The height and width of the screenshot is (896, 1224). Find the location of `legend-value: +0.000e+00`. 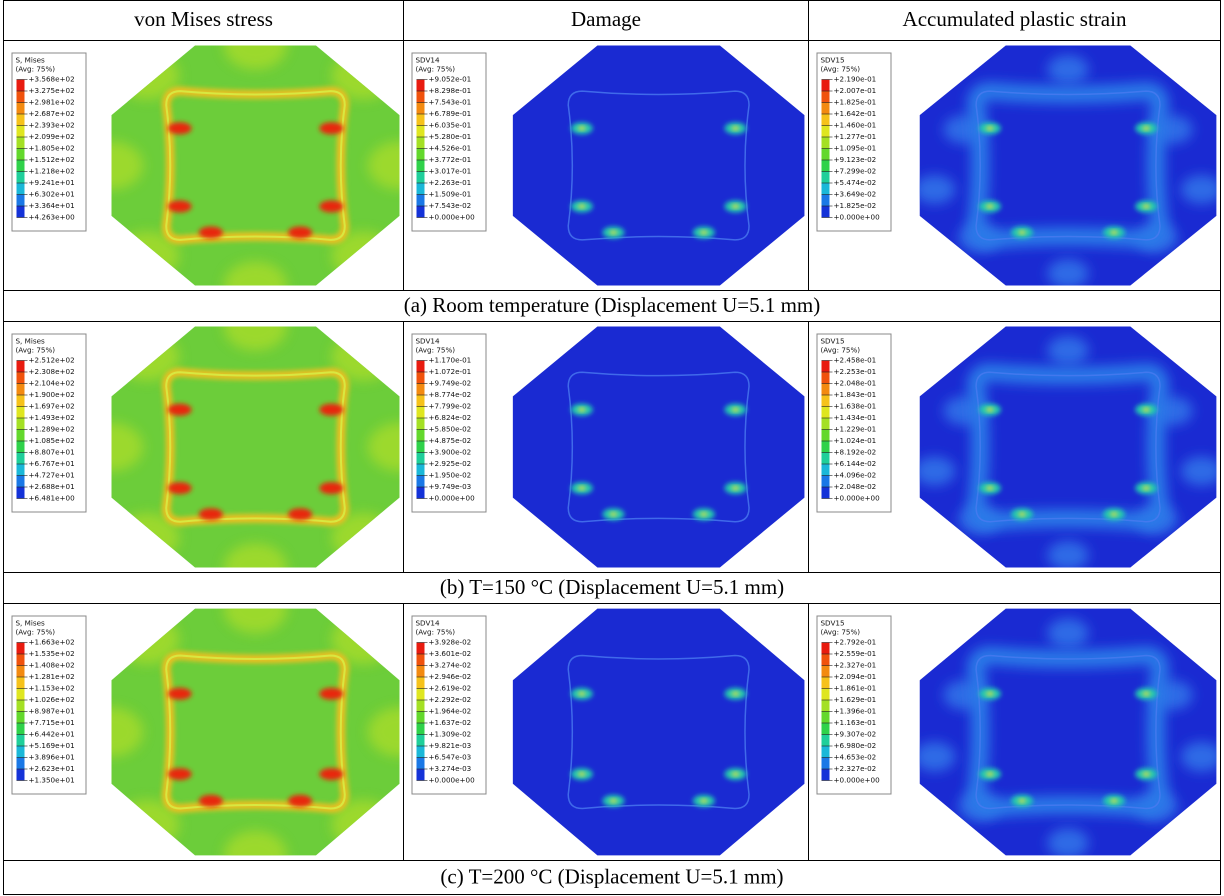

legend-value: +0.000e+00 is located at coordinates (452, 780).